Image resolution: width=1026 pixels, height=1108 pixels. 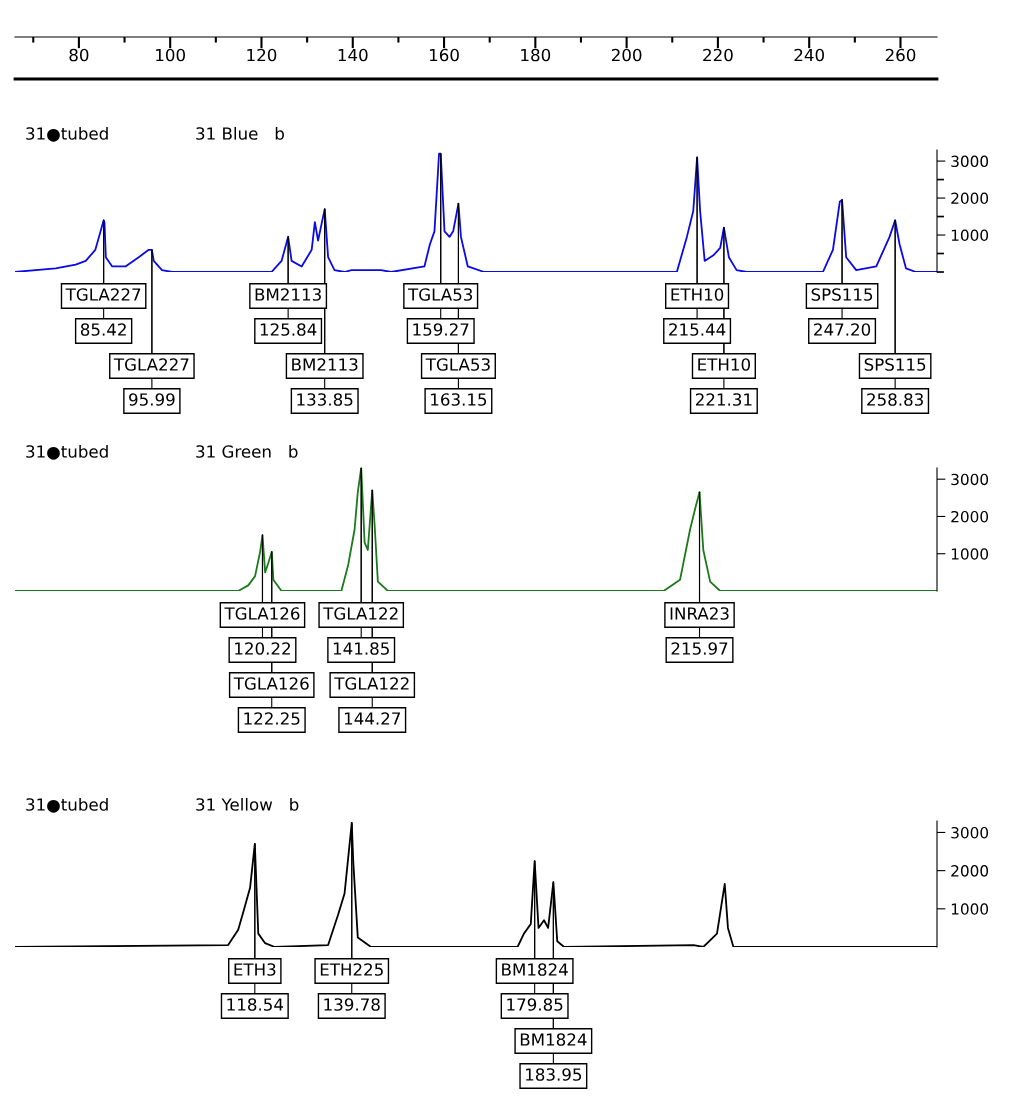 What do you see at coordinates (353, 55) in the screenshot?
I see `x-tick-label: 140` at bounding box center [353, 55].